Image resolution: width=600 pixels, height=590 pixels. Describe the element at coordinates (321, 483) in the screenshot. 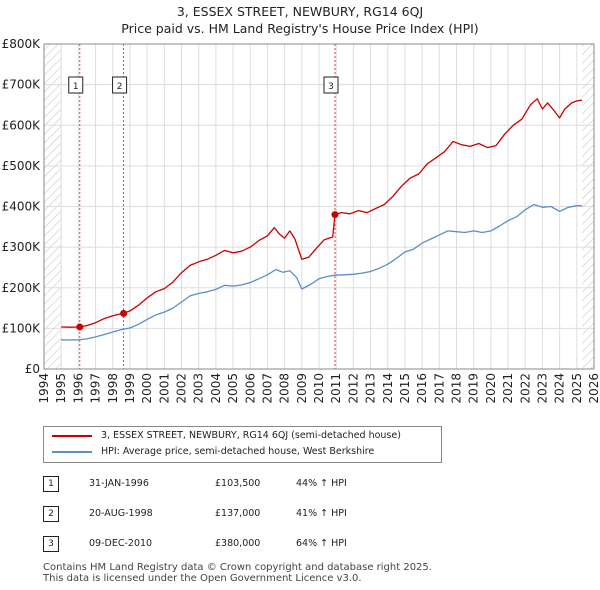

I see `transaction-hpi-diff: 44% ↑ HPI` at that location.